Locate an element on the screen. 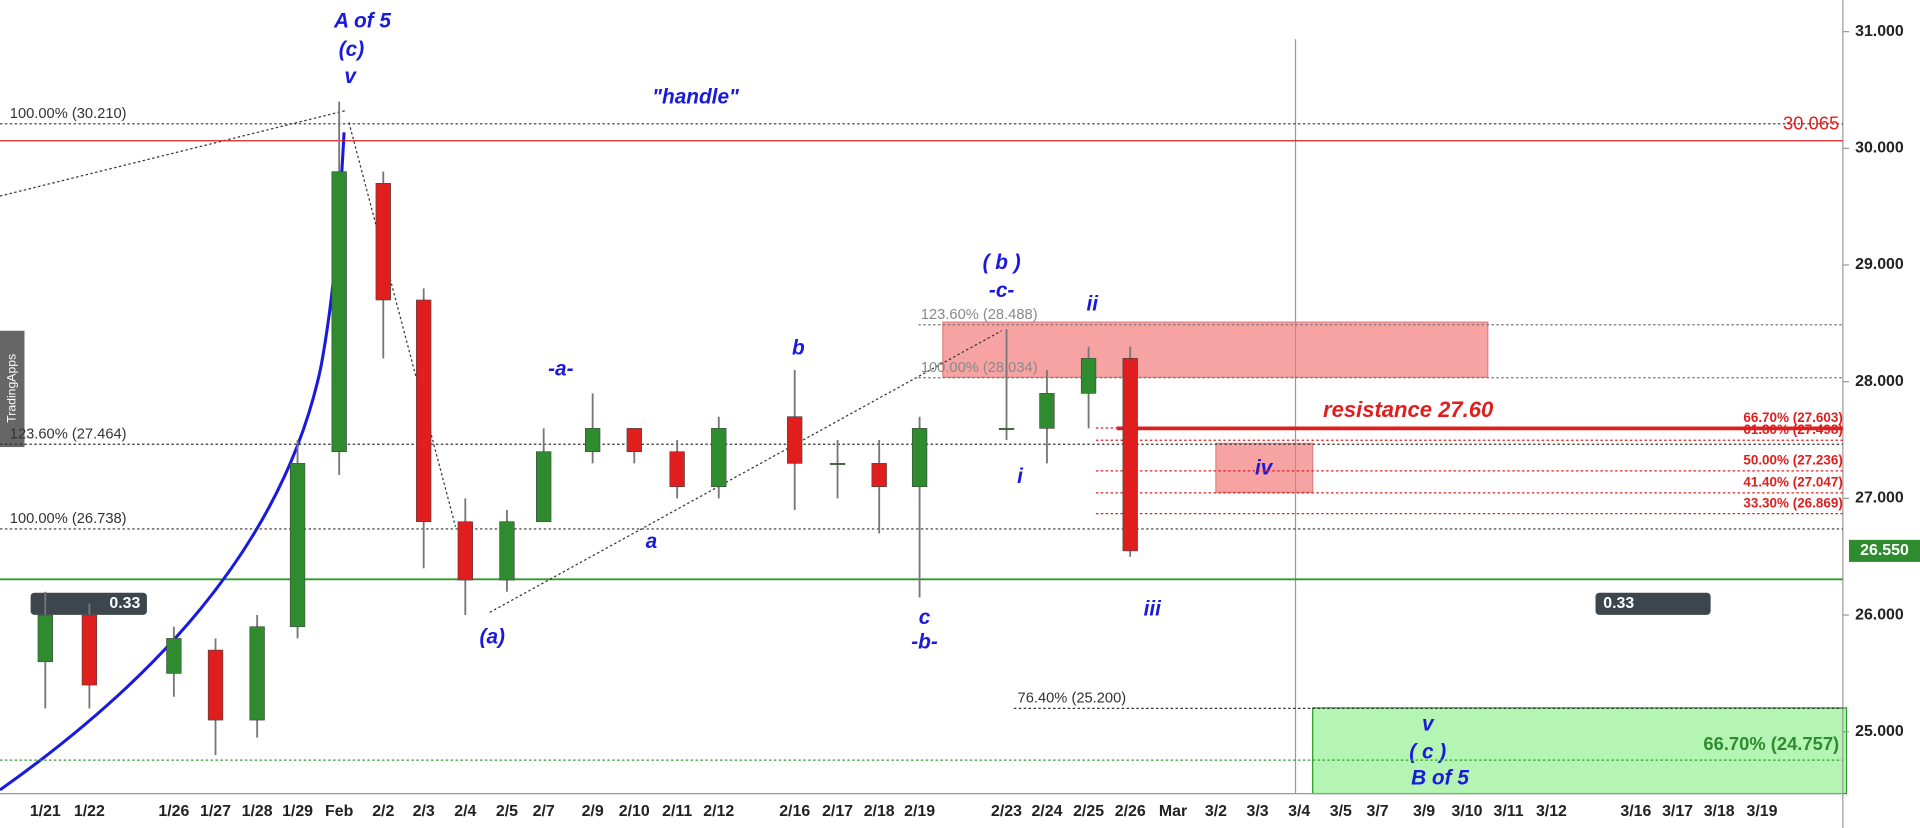  watermark-box is located at coordinates (12, 389).